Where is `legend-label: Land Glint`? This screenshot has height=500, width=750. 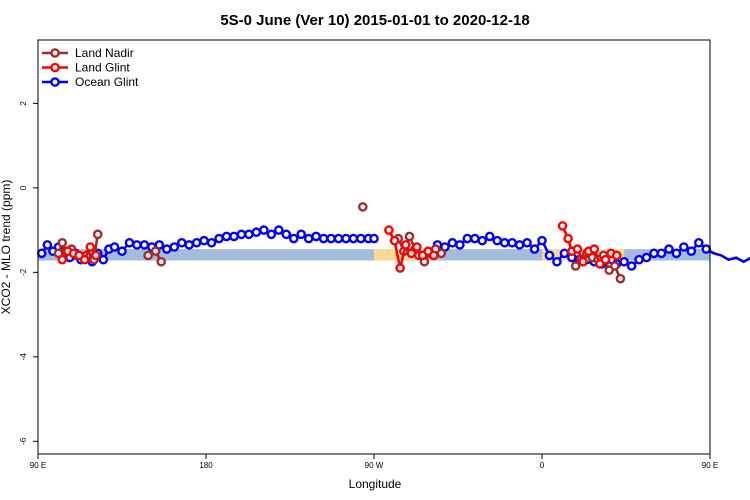
legend-label: Land Glint is located at coordinates (102, 68).